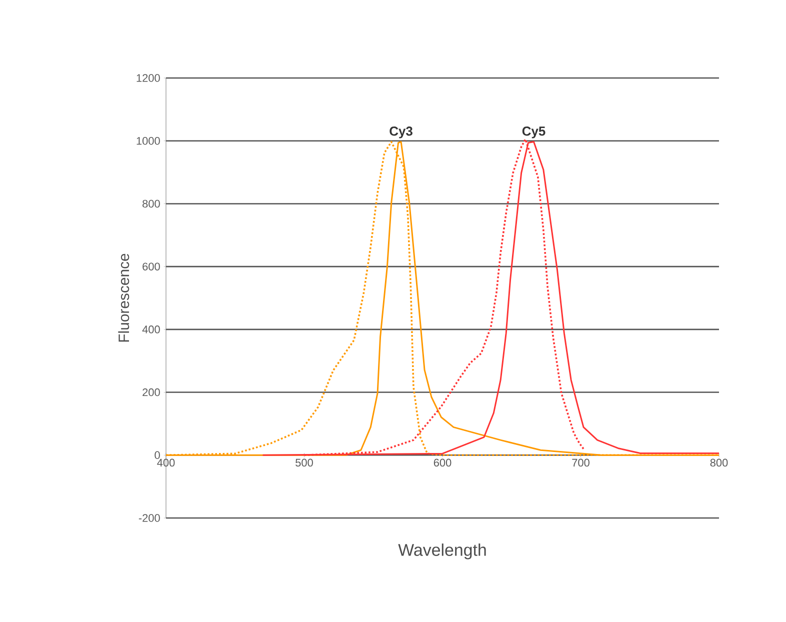  What do you see at coordinates (148, 78) in the screenshot?
I see `y-tick-label: 1200` at bounding box center [148, 78].